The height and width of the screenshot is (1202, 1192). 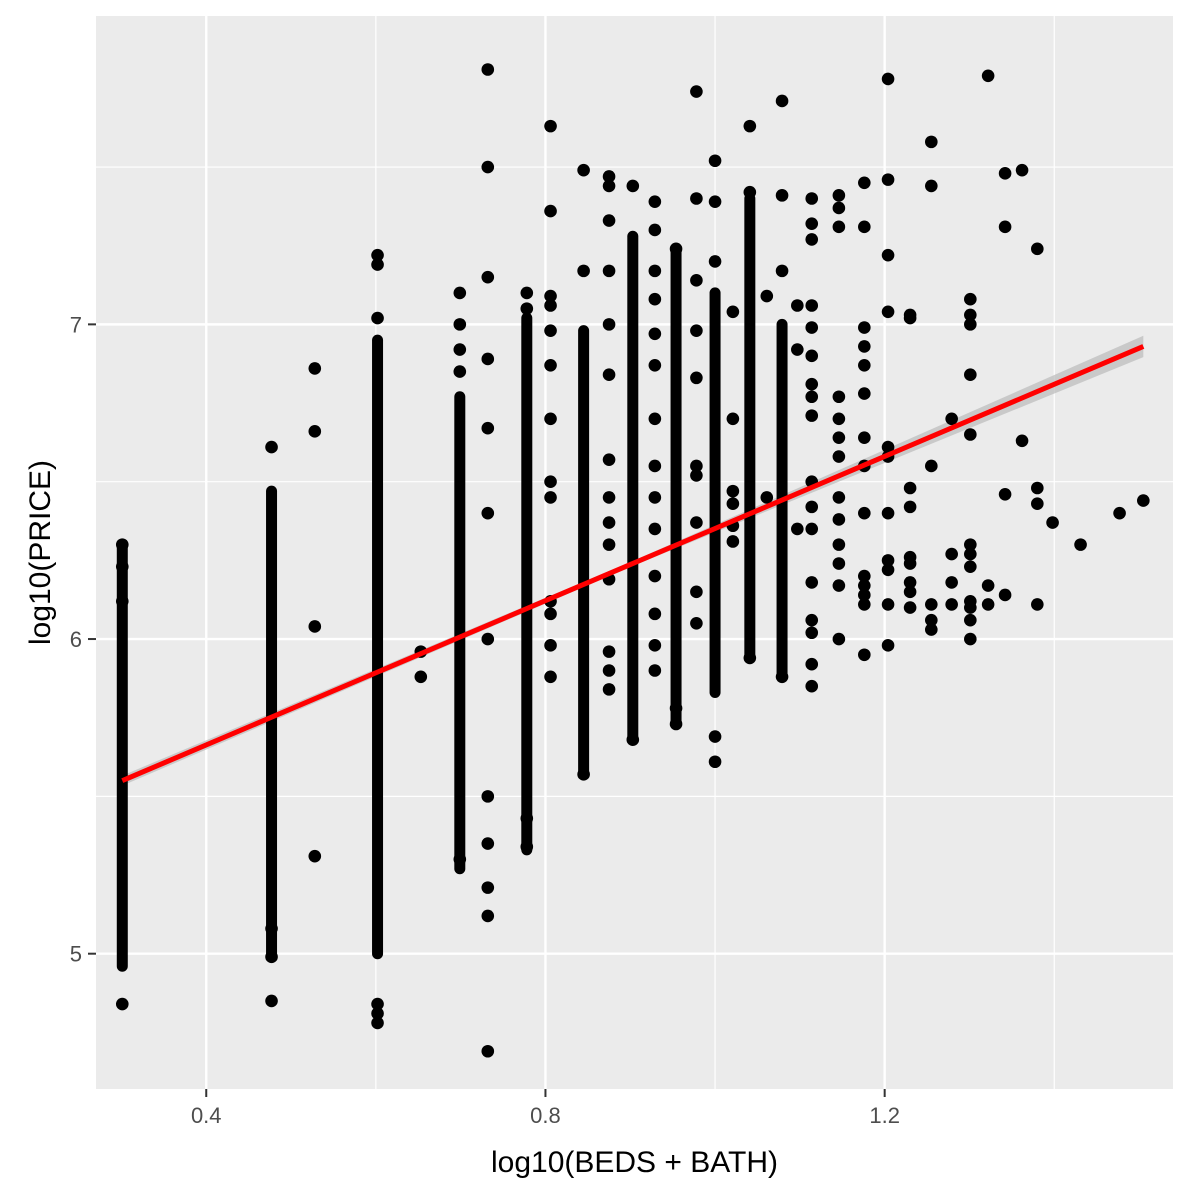 I want to click on x-tick-label: 1.2, so click(x=884, y=1115).